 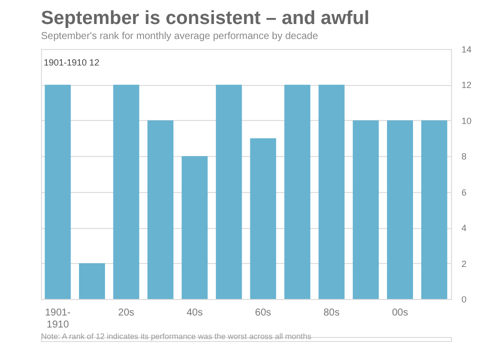 What do you see at coordinates (464, 299) in the screenshot?
I see `y-tick-label: 0` at bounding box center [464, 299].